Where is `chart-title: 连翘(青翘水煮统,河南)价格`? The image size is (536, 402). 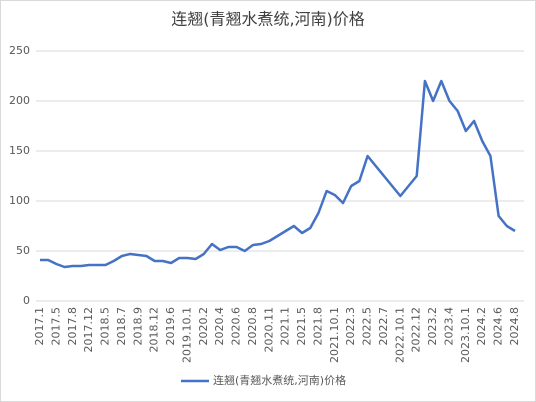 chart-title: 连翘(青翘水煮统,河南)价格 is located at coordinates (268, 19).